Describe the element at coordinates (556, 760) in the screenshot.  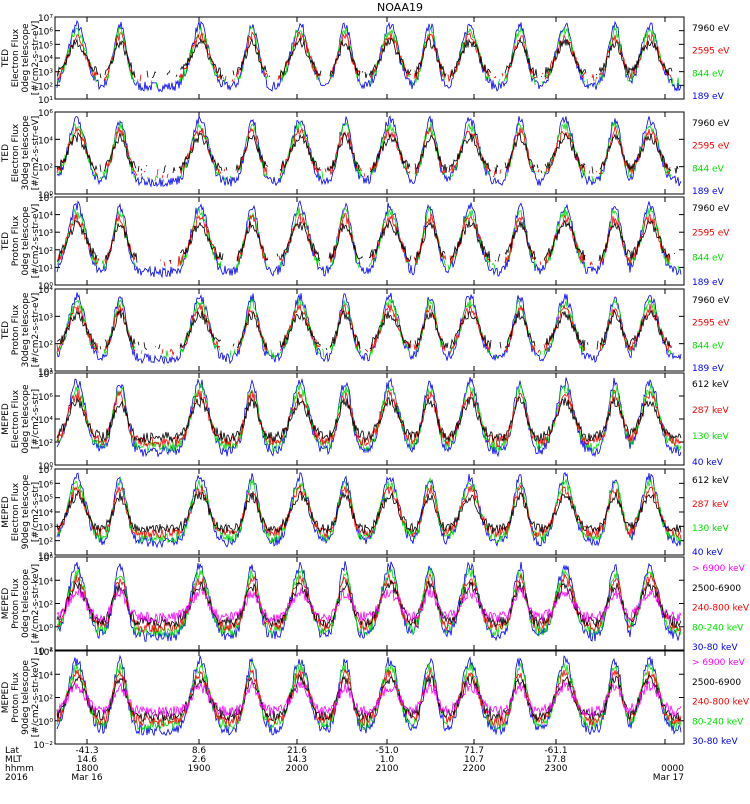
I see `x-tick-label: 17.8` at that location.